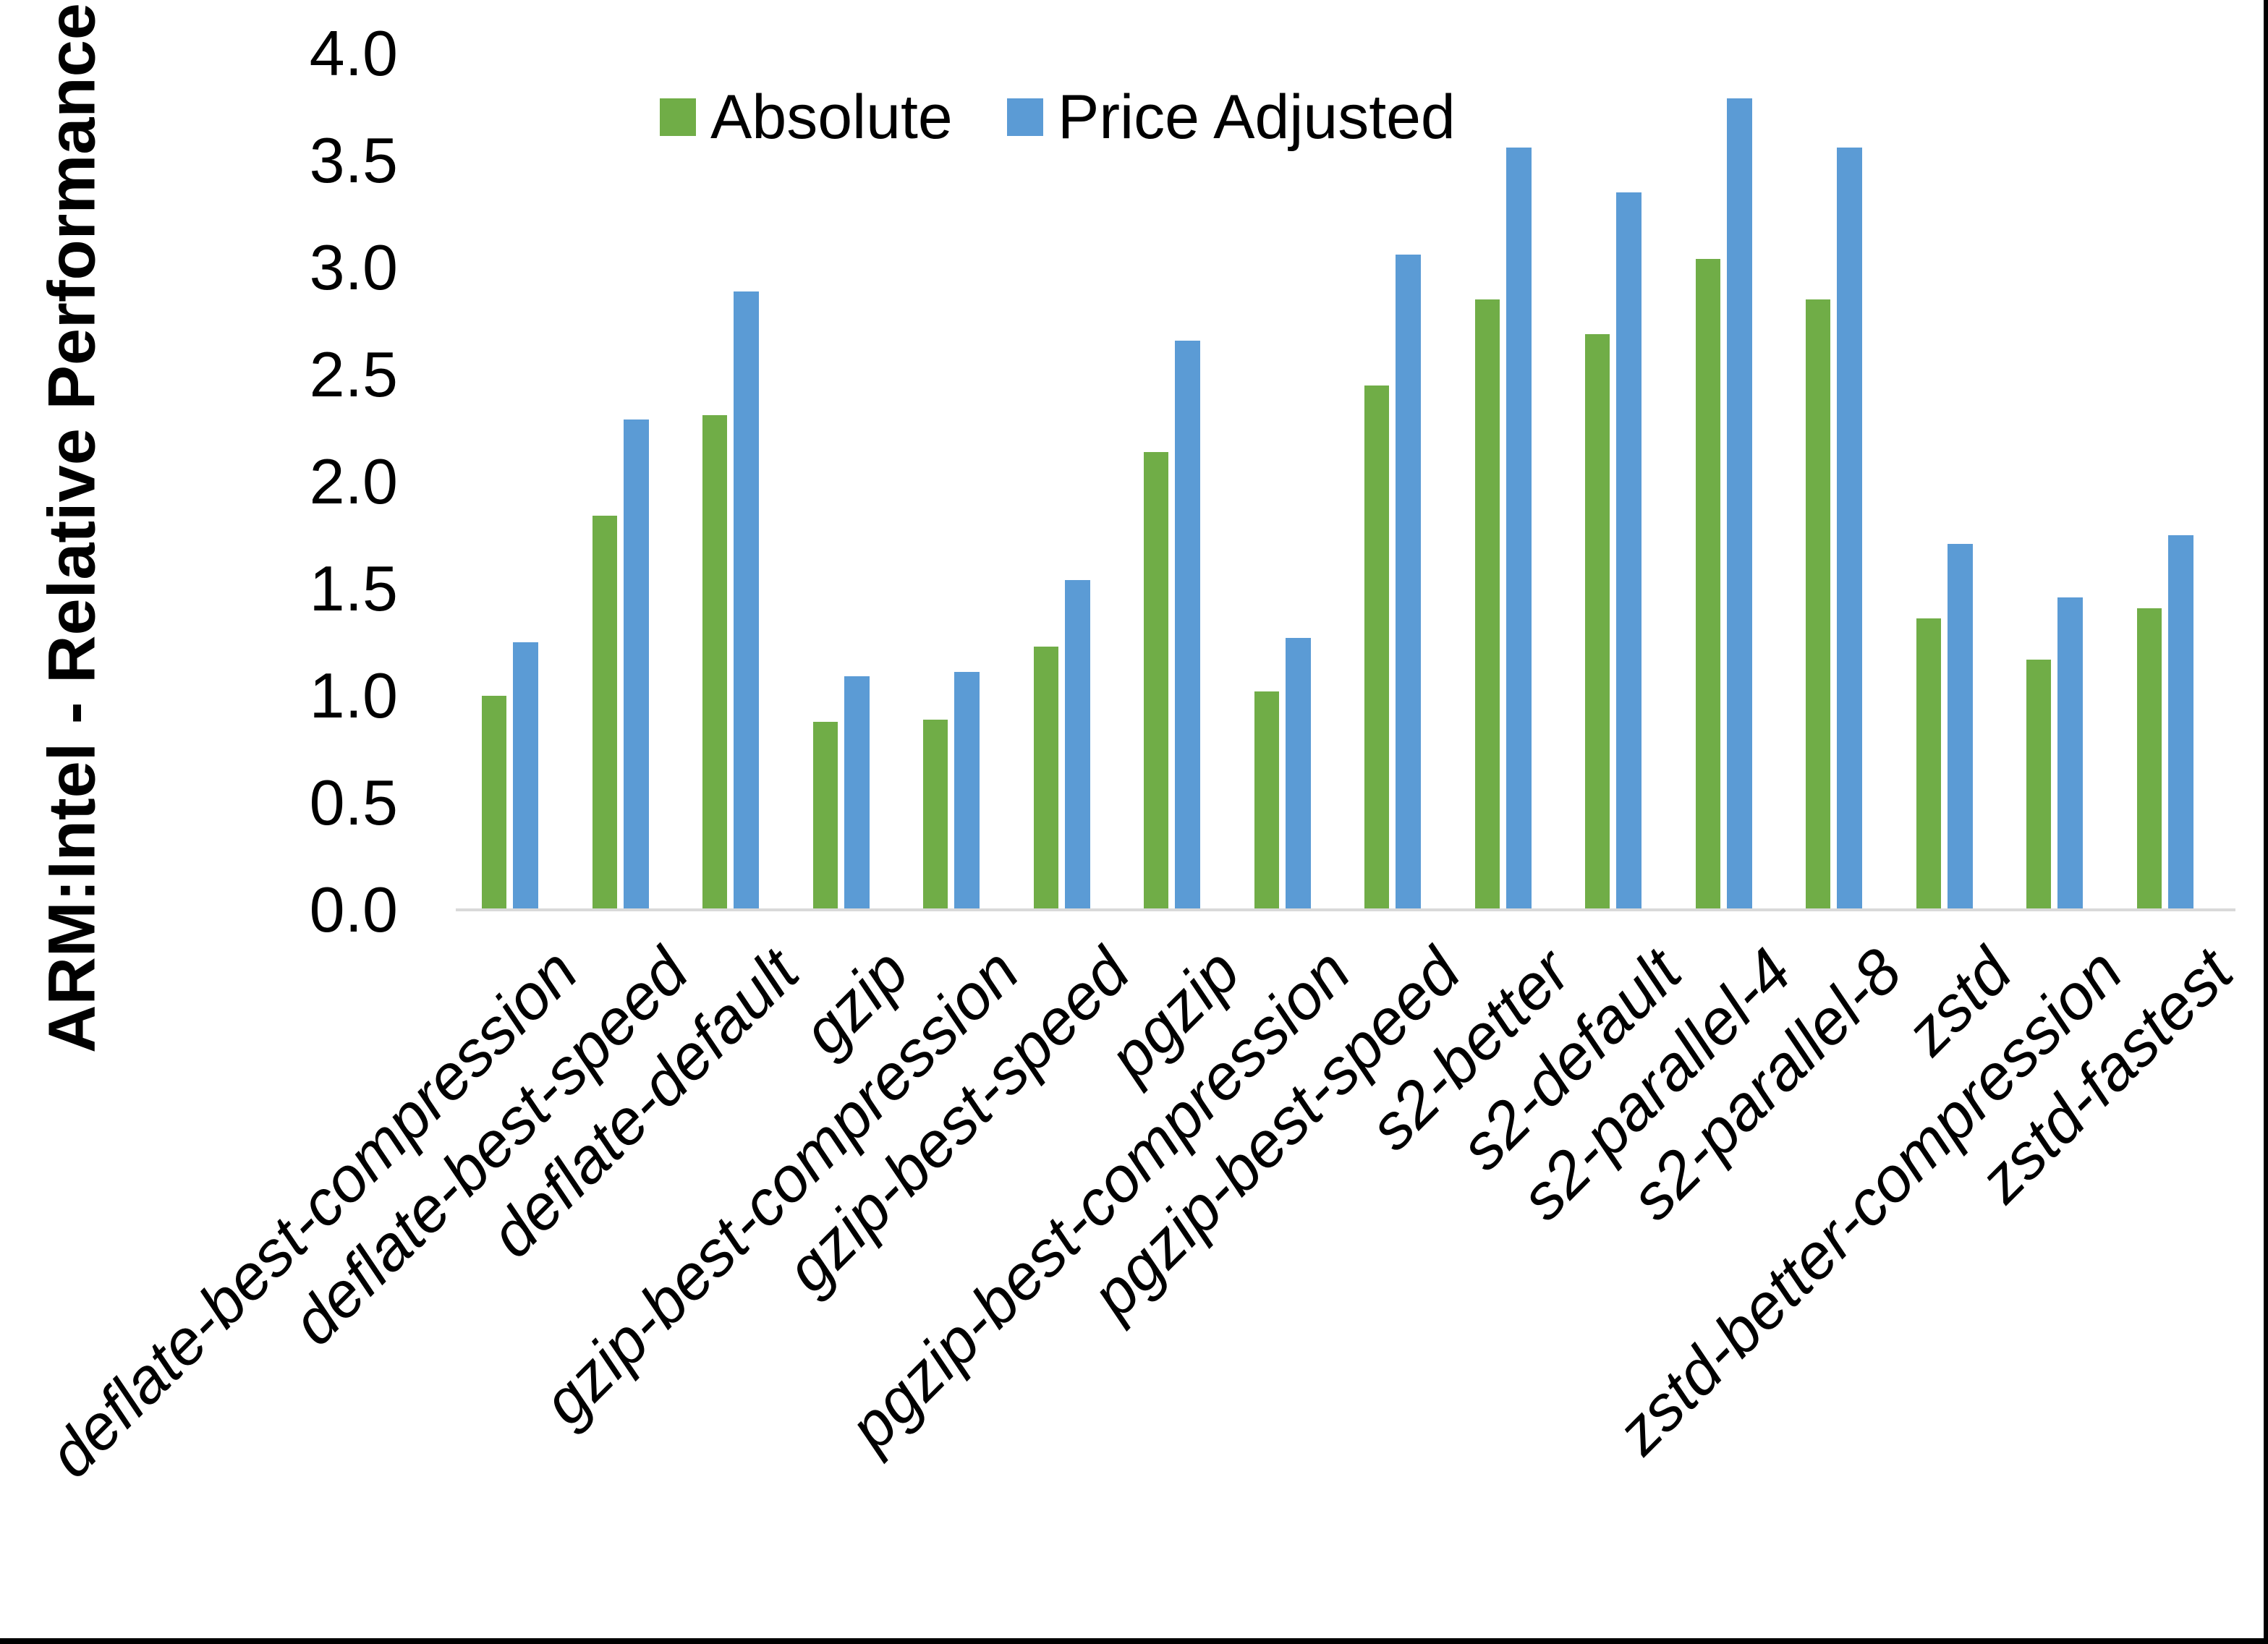  I want to click on bar-price-adjusted-gzip-best-speed, so click(1077, 745).